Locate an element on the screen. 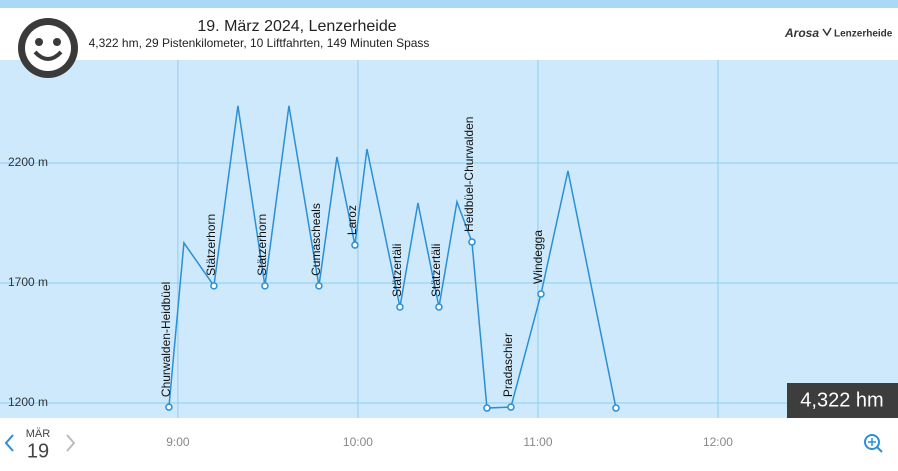 The image size is (898, 471). smiley-icon is located at coordinates (48, 48).